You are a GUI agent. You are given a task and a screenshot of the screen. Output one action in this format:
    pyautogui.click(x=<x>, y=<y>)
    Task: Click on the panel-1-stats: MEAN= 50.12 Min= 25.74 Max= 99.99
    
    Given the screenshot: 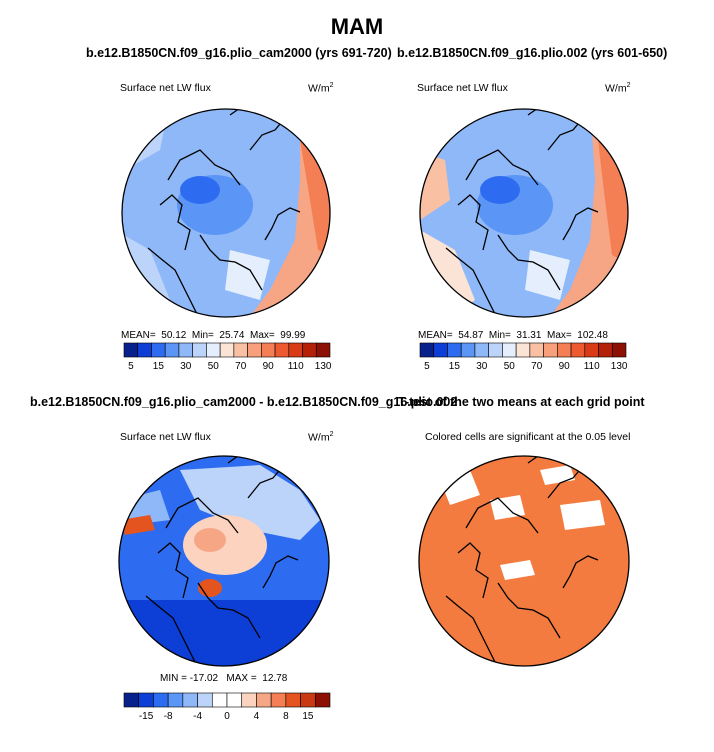 What is the action you would take?
    pyautogui.click(x=213, y=335)
    